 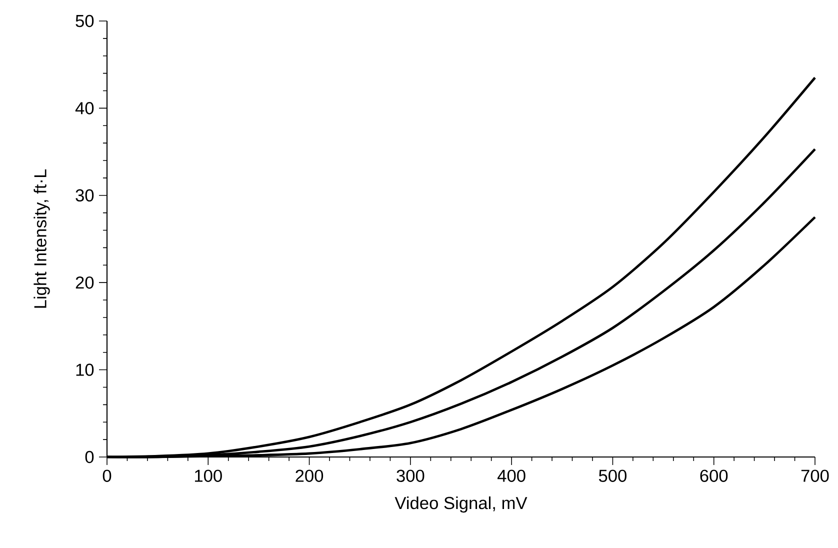 What do you see at coordinates (512, 476) in the screenshot?
I see `x-tick-label: 400` at bounding box center [512, 476].